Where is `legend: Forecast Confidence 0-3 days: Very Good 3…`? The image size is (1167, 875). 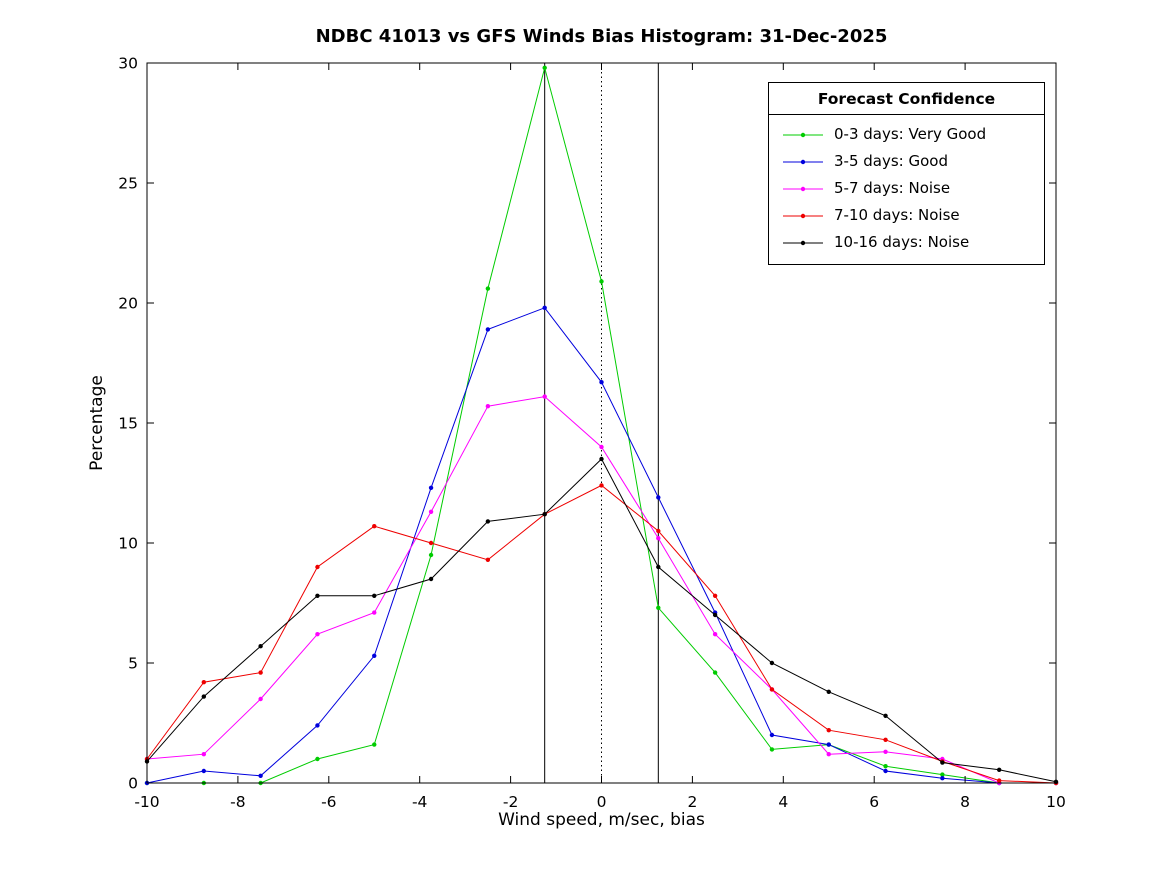
legend: Forecast Confidence 0-3 days: Very Good 3… is located at coordinates (906, 173).